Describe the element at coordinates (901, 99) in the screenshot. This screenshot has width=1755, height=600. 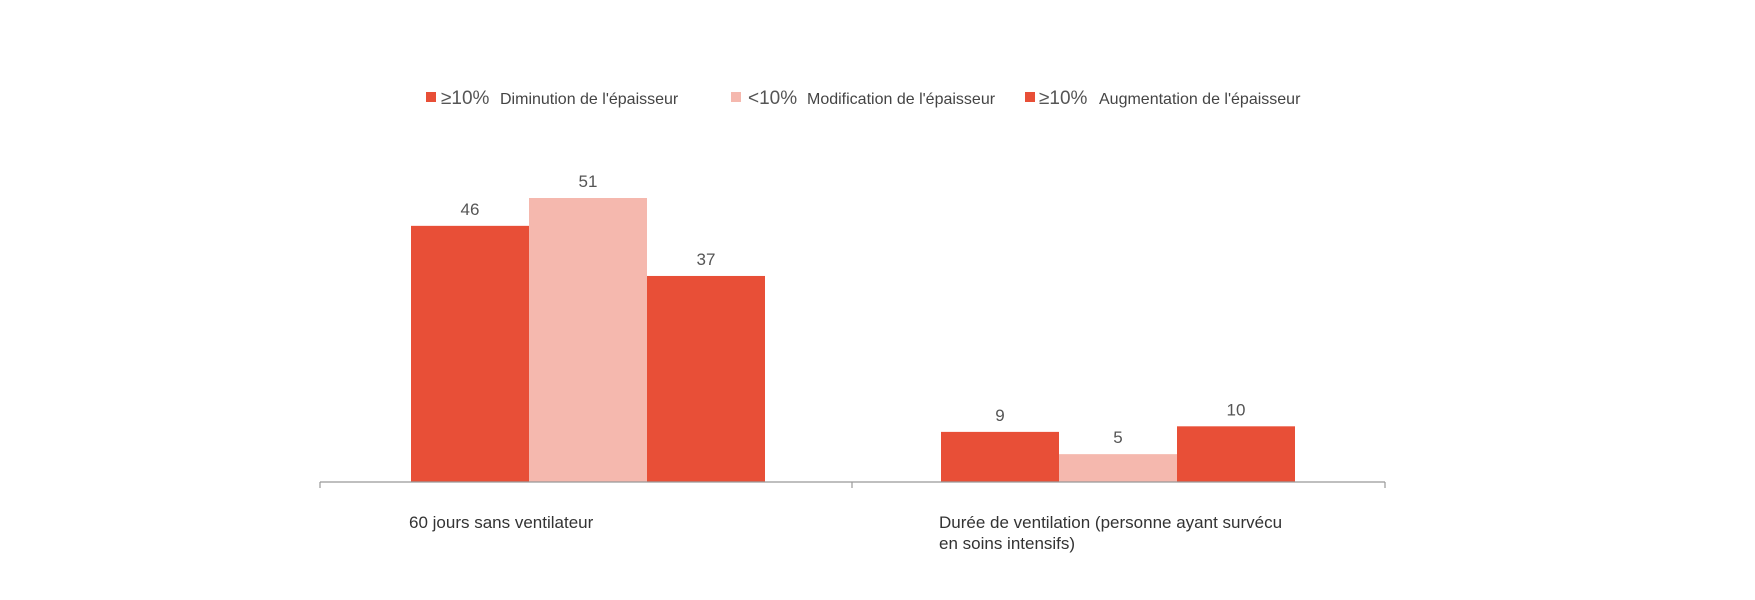
I see `legend-label: Modification de l'épaisseur` at that location.